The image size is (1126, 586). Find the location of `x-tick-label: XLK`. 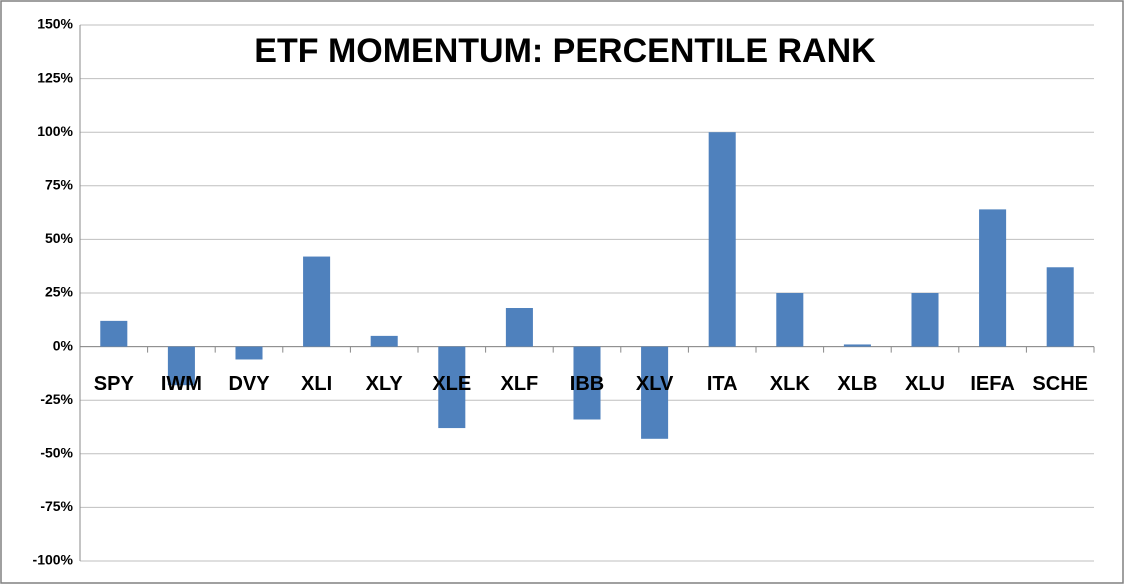

x-tick-label: XLK is located at coordinates (790, 384).